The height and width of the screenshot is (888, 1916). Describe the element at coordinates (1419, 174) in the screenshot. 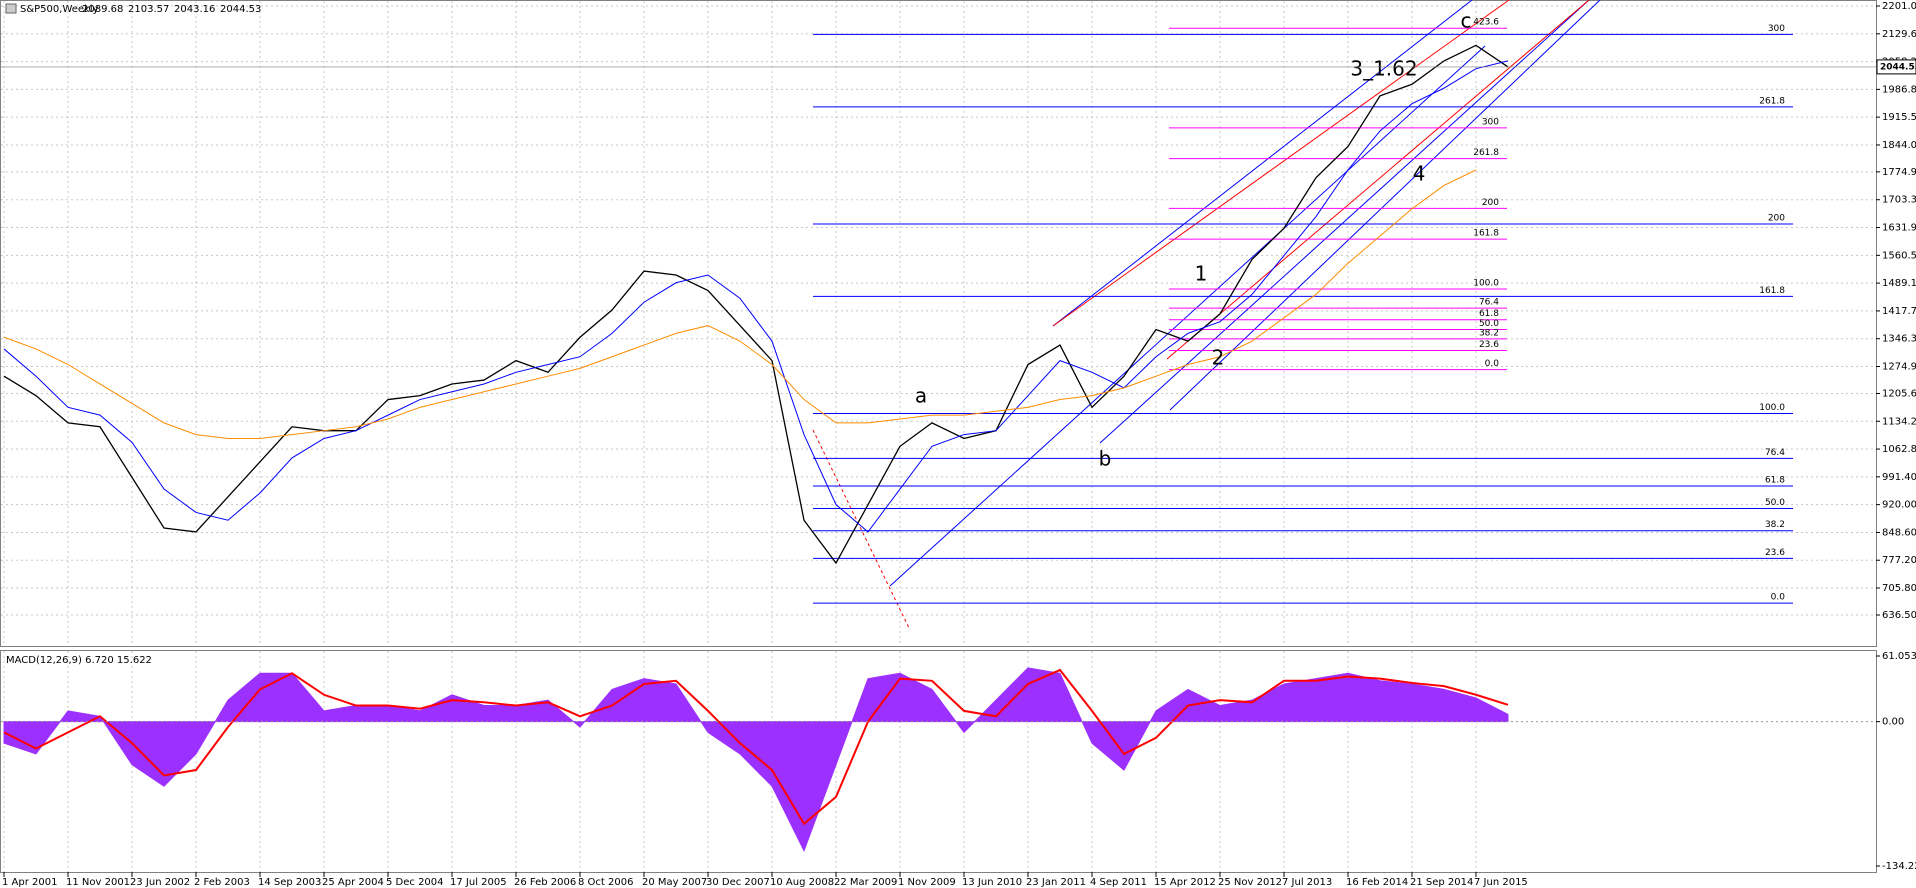

I see `wave-label: 4` at that location.